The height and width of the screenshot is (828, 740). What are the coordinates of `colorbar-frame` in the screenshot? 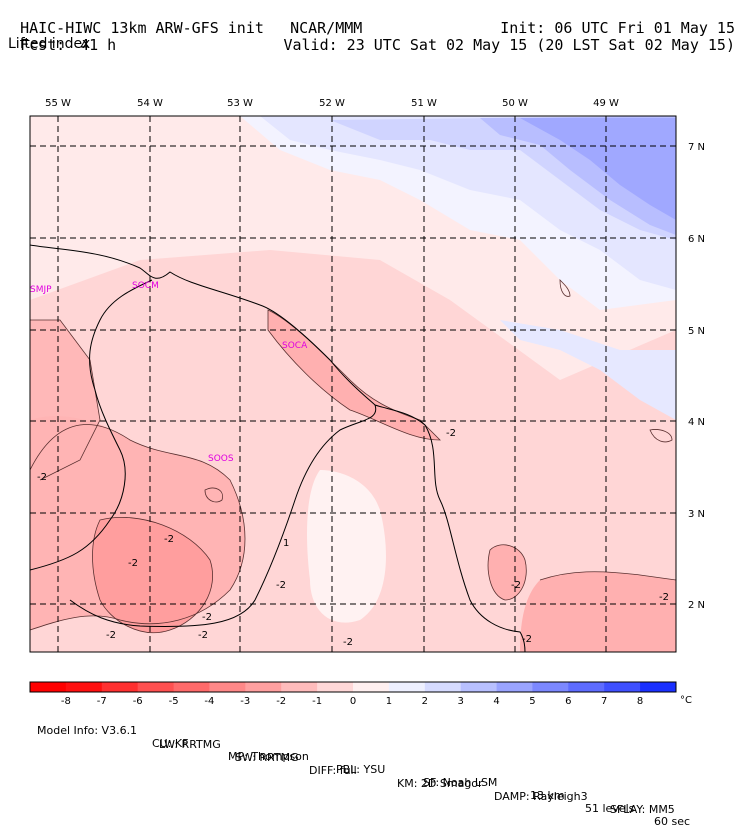 It's located at (353, 687).